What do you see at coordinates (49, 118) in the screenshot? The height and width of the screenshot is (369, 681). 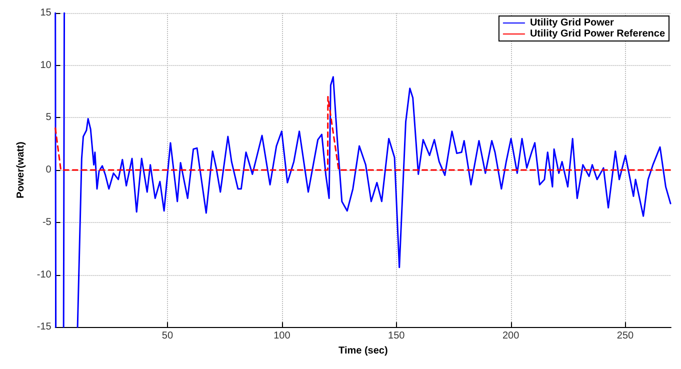 I see `y-tick-label: 5` at bounding box center [49, 118].